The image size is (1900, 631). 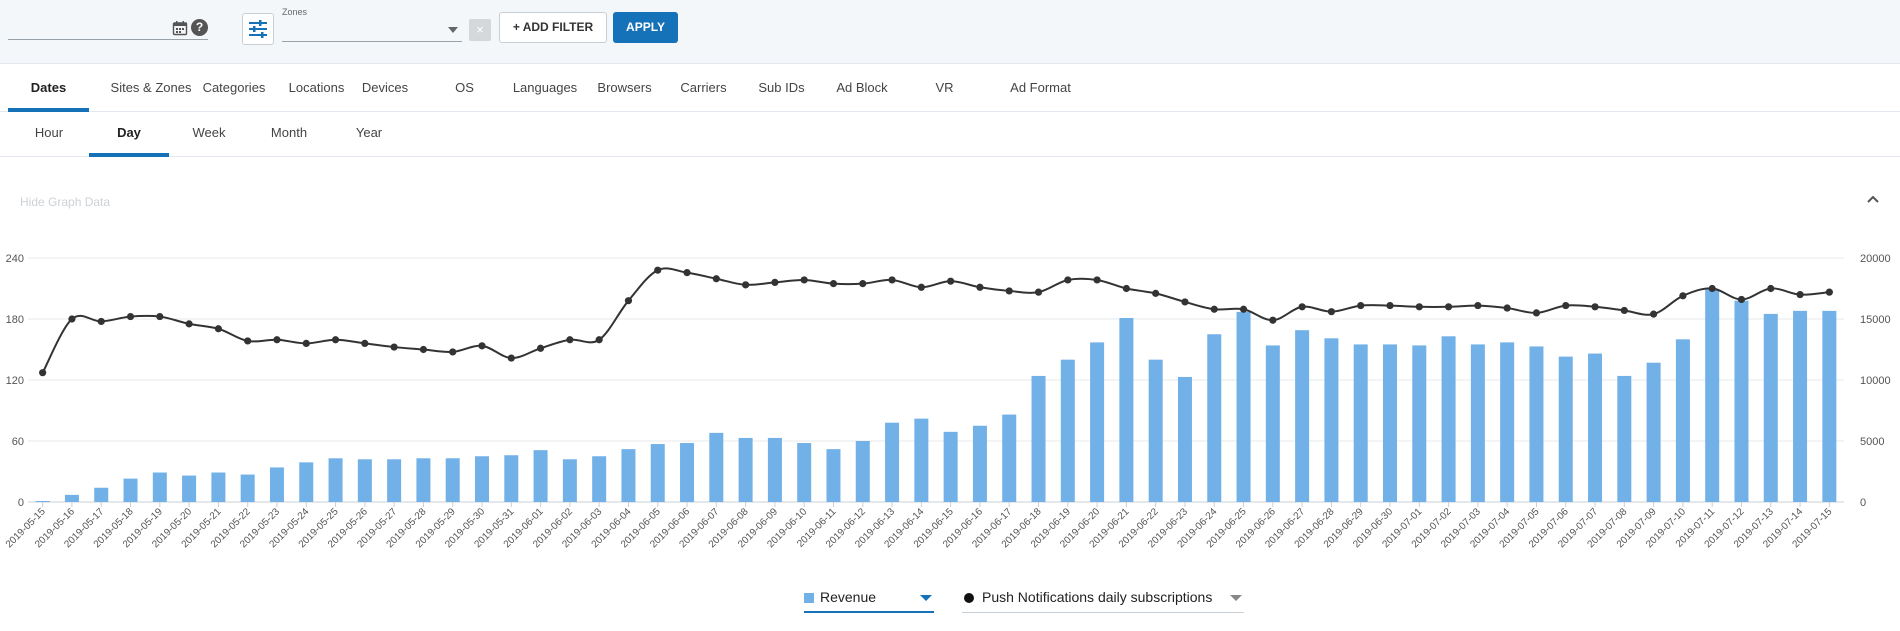 I want to click on y-right-tick-label: 0, so click(x=1863, y=503).